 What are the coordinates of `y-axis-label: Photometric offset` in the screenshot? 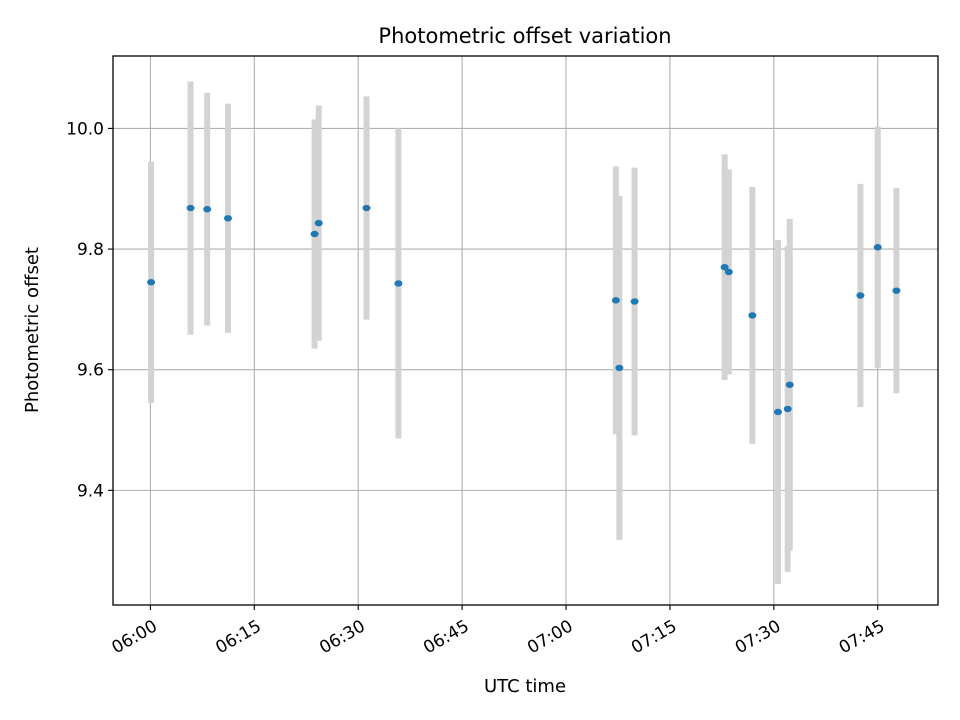 It's located at (32, 330).